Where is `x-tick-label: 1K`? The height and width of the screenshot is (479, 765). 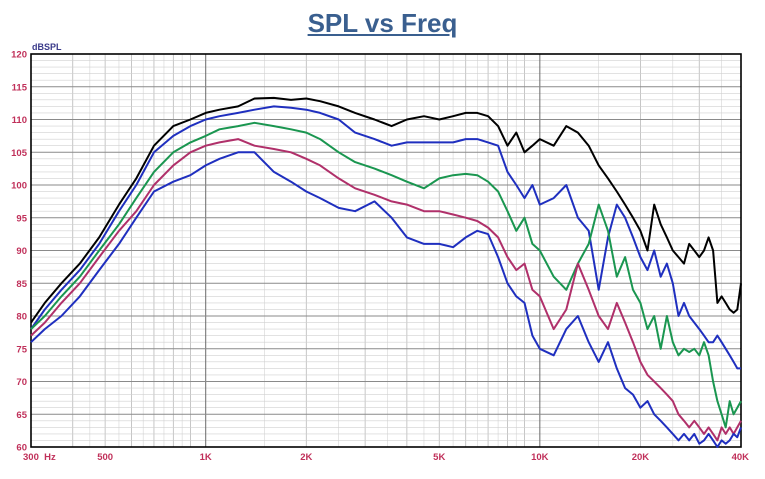
x-tick-label: 1K is located at coordinates (206, 457).